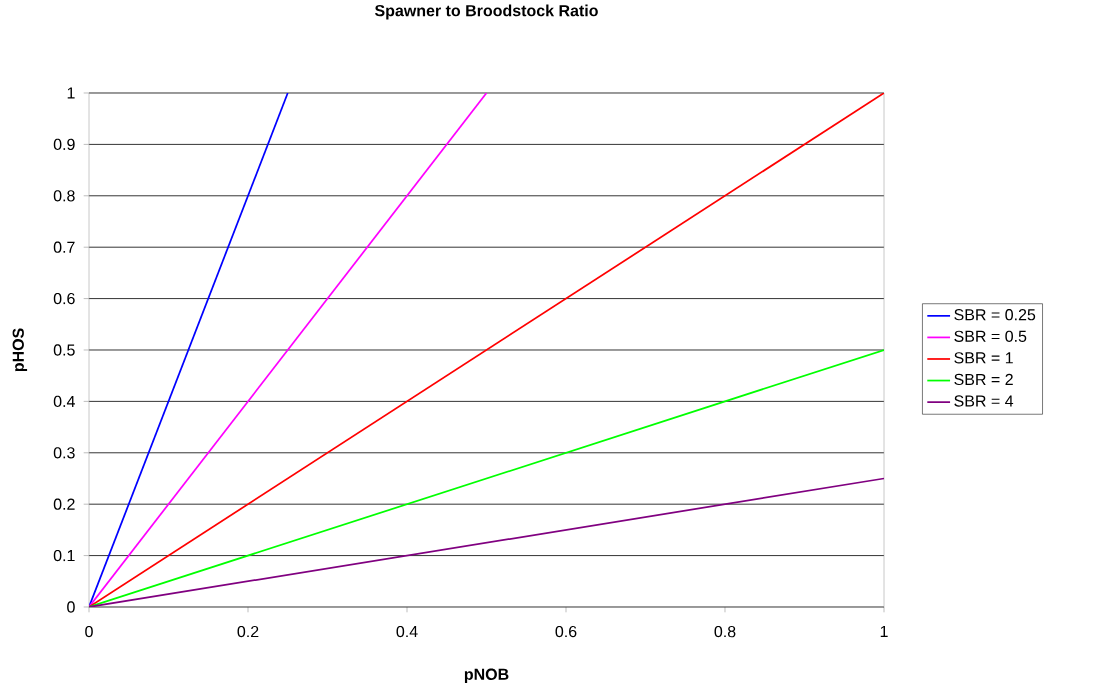 This screenshot has width=1097, height=688. What do you see at coordinates (984, 401) in the screenshot?
I see `legend-label: SBR = 4` at bounding box center [984, 401].